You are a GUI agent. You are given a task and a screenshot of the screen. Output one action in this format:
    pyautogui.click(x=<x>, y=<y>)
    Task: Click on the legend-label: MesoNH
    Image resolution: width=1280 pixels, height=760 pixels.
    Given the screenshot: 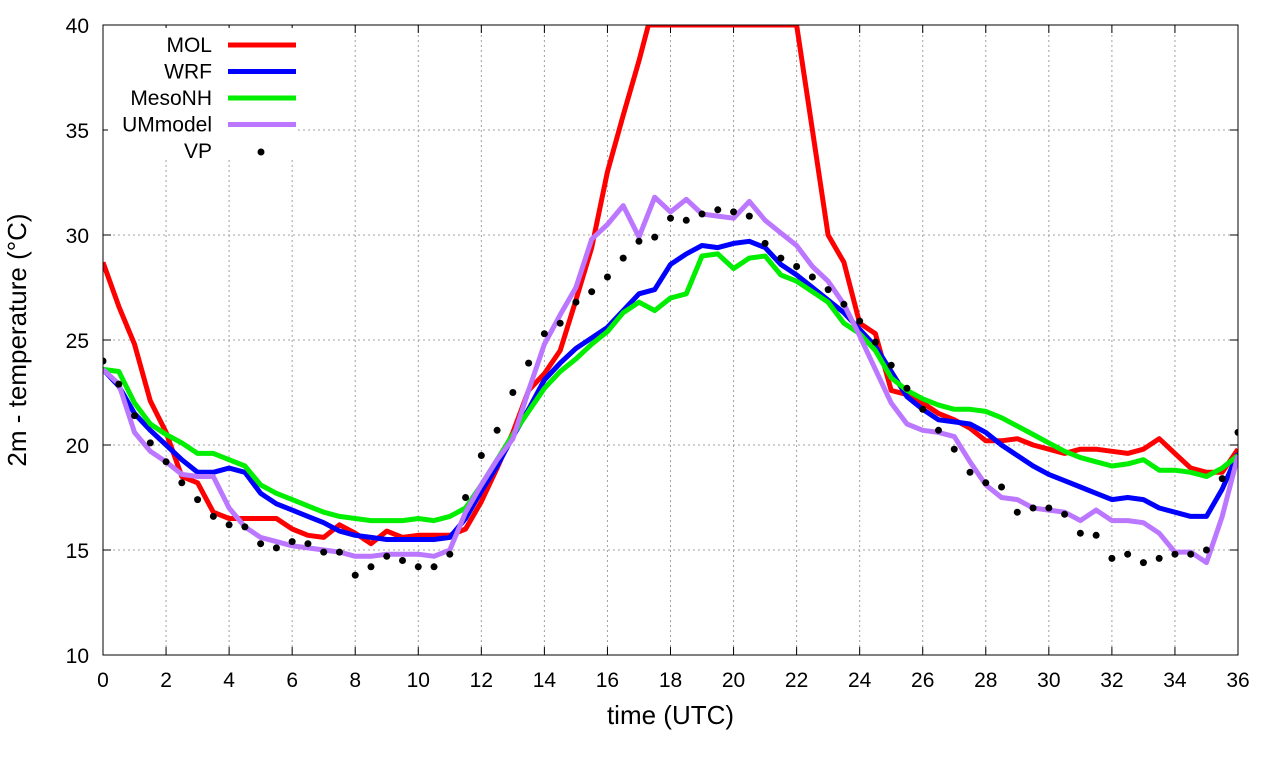 What is the action you would take?
    pyautogui.click(x=171, y=98)
    